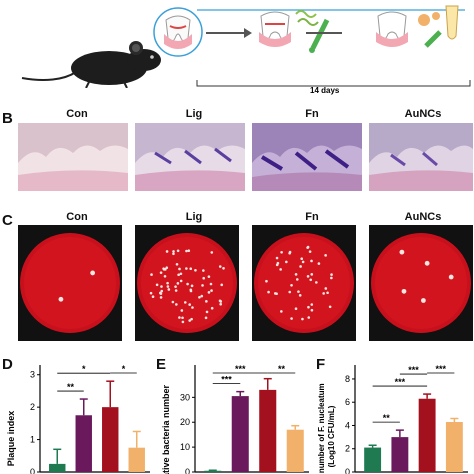 The image size is (474, 474). What do you see at coordinates (347, 449) in the screenshot?
I see `fn-count-ytick-label: 2` at bounding box center [347, 449].